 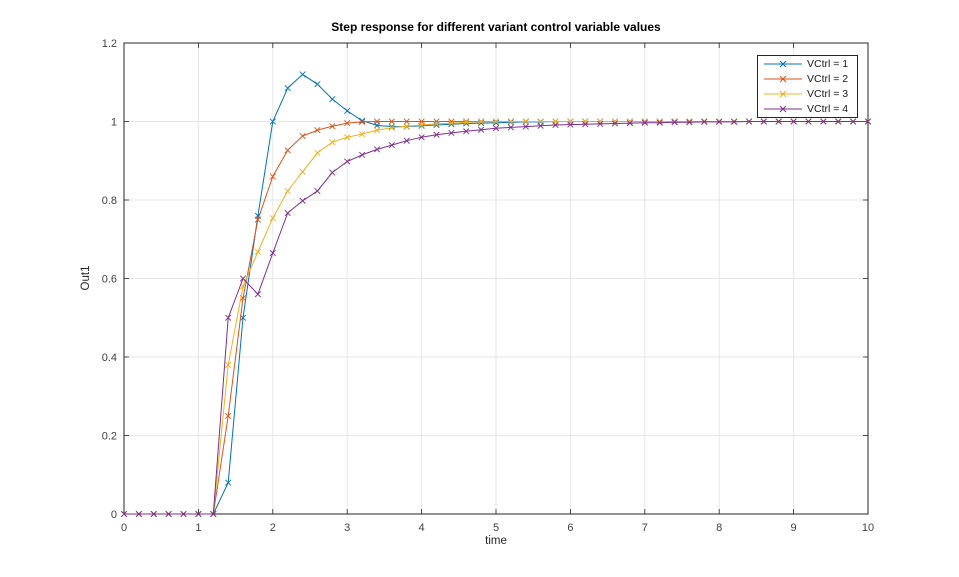 I want to click on y-tick-label: 1.2, so click(x=109, y=44).